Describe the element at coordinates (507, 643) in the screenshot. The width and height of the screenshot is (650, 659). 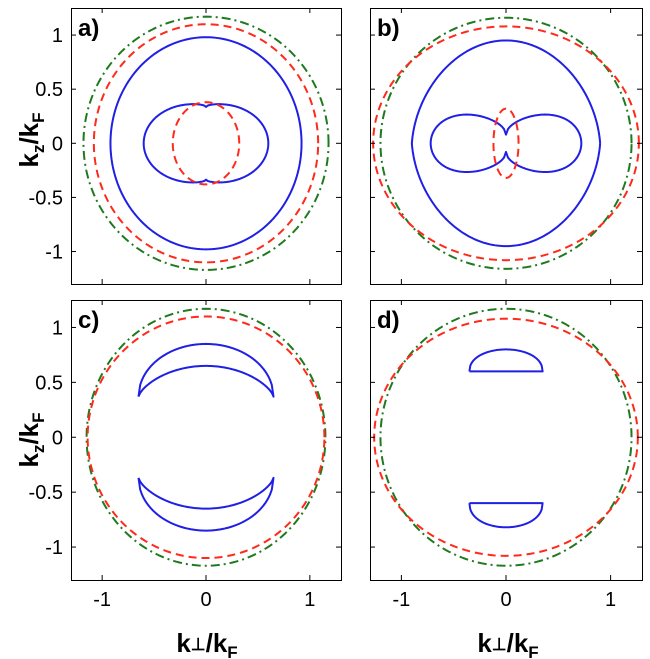
I see `x-axis-label-right: k⊥/kF` at that location.